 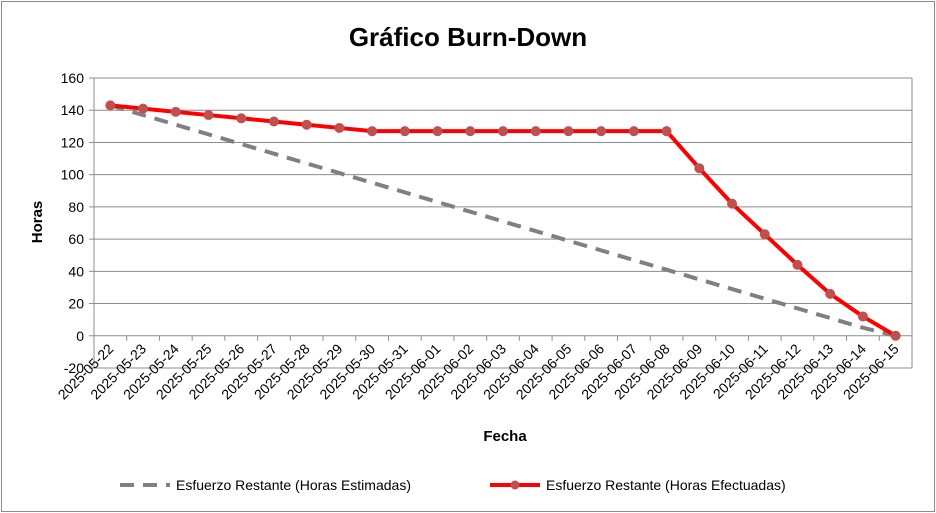 What do you see at coordinates (73, 142) in the screenshot?
I see `y-tick-label: 120` at bounding box center [73, 142].